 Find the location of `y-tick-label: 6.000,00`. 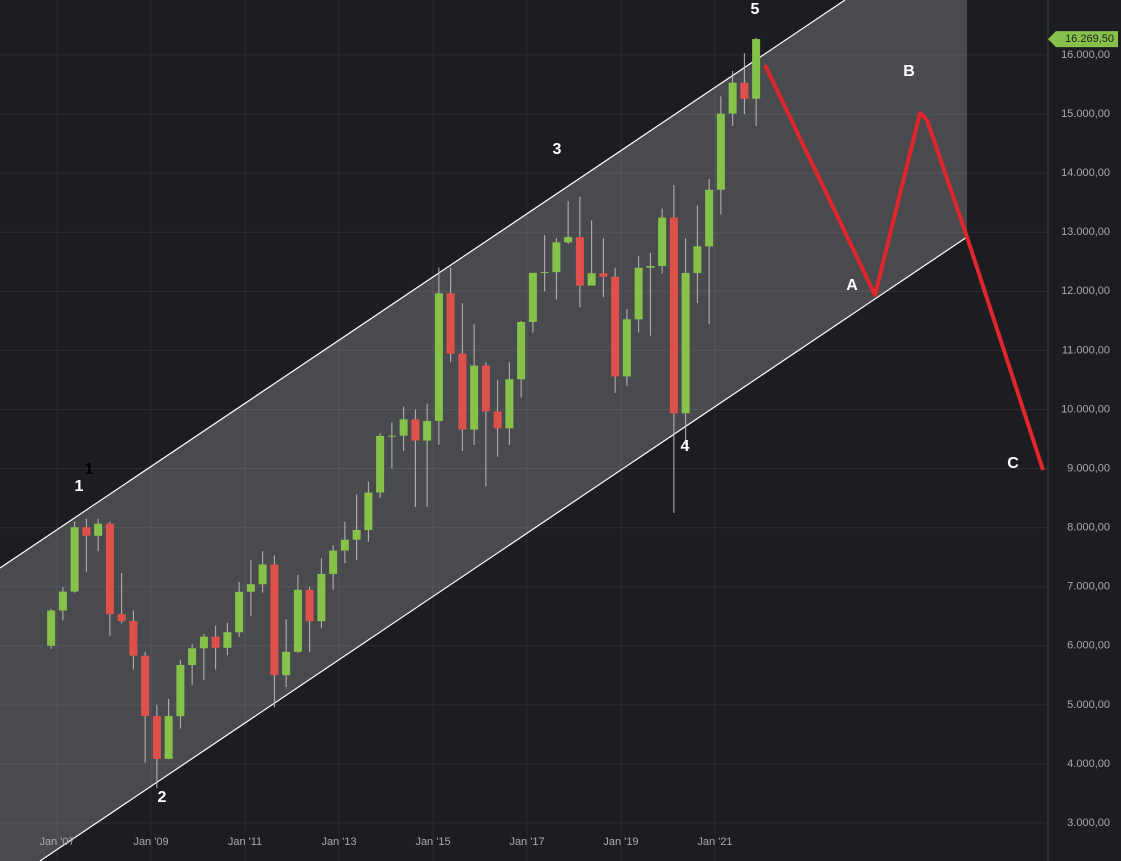

y-tick-label: 6.000,00 is located at coordinates (1088, 646).